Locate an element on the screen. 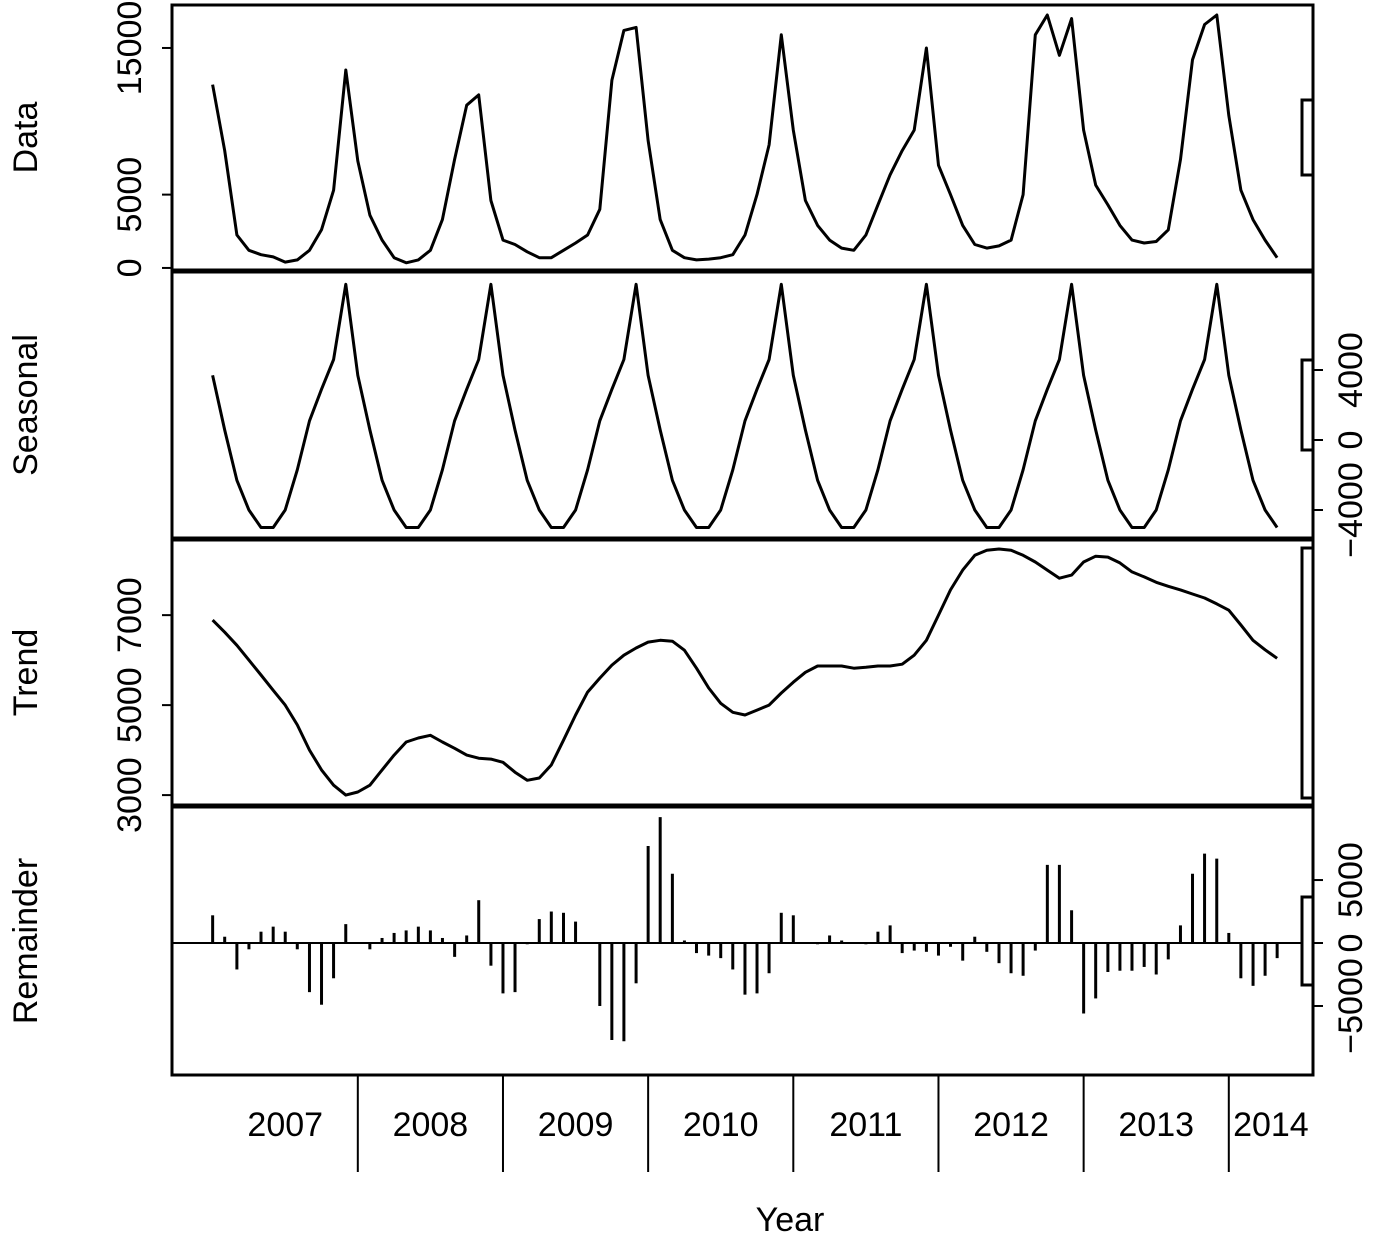 This screenshot has width=1400, height=1252. y-tick-label: −5000 is located at coordinates (1351, 1006).